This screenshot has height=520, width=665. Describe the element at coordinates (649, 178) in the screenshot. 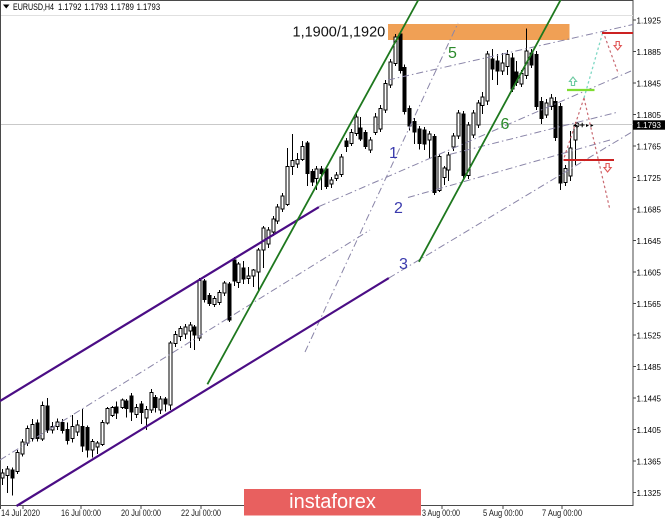

I see `svg-text: 1.1725` at that location.